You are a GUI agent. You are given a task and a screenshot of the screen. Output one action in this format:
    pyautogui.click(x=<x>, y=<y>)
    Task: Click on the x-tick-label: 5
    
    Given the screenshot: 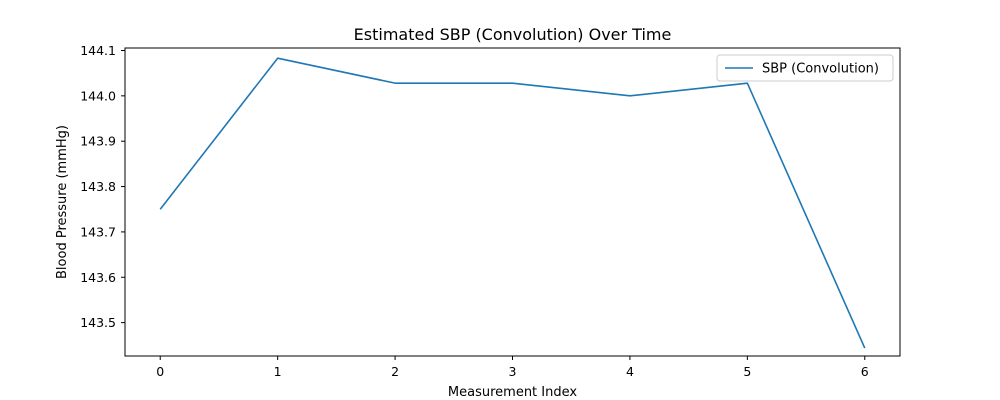 What is the action you would take?
    pyautogui.click(x=747, y=371)
    